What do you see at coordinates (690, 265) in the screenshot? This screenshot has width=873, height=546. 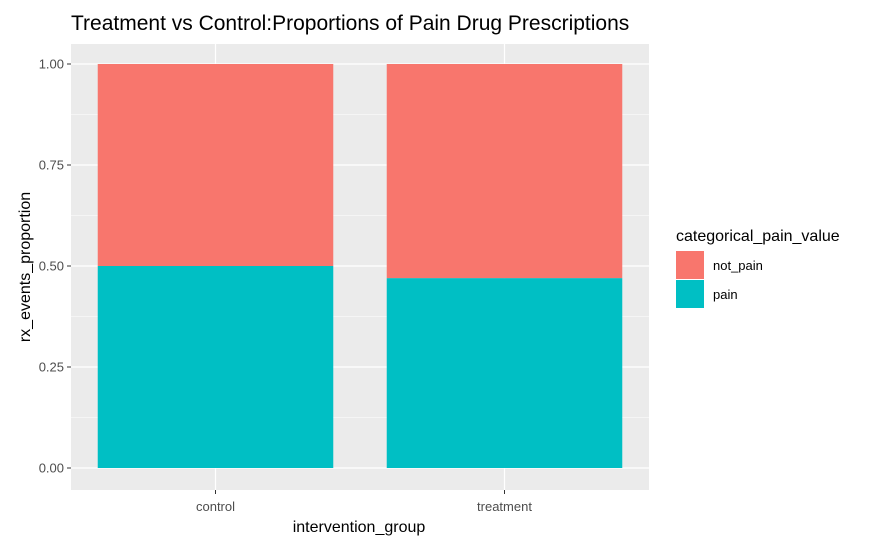 I see `legend-key-not_pain` at bounding box center [690, 265].